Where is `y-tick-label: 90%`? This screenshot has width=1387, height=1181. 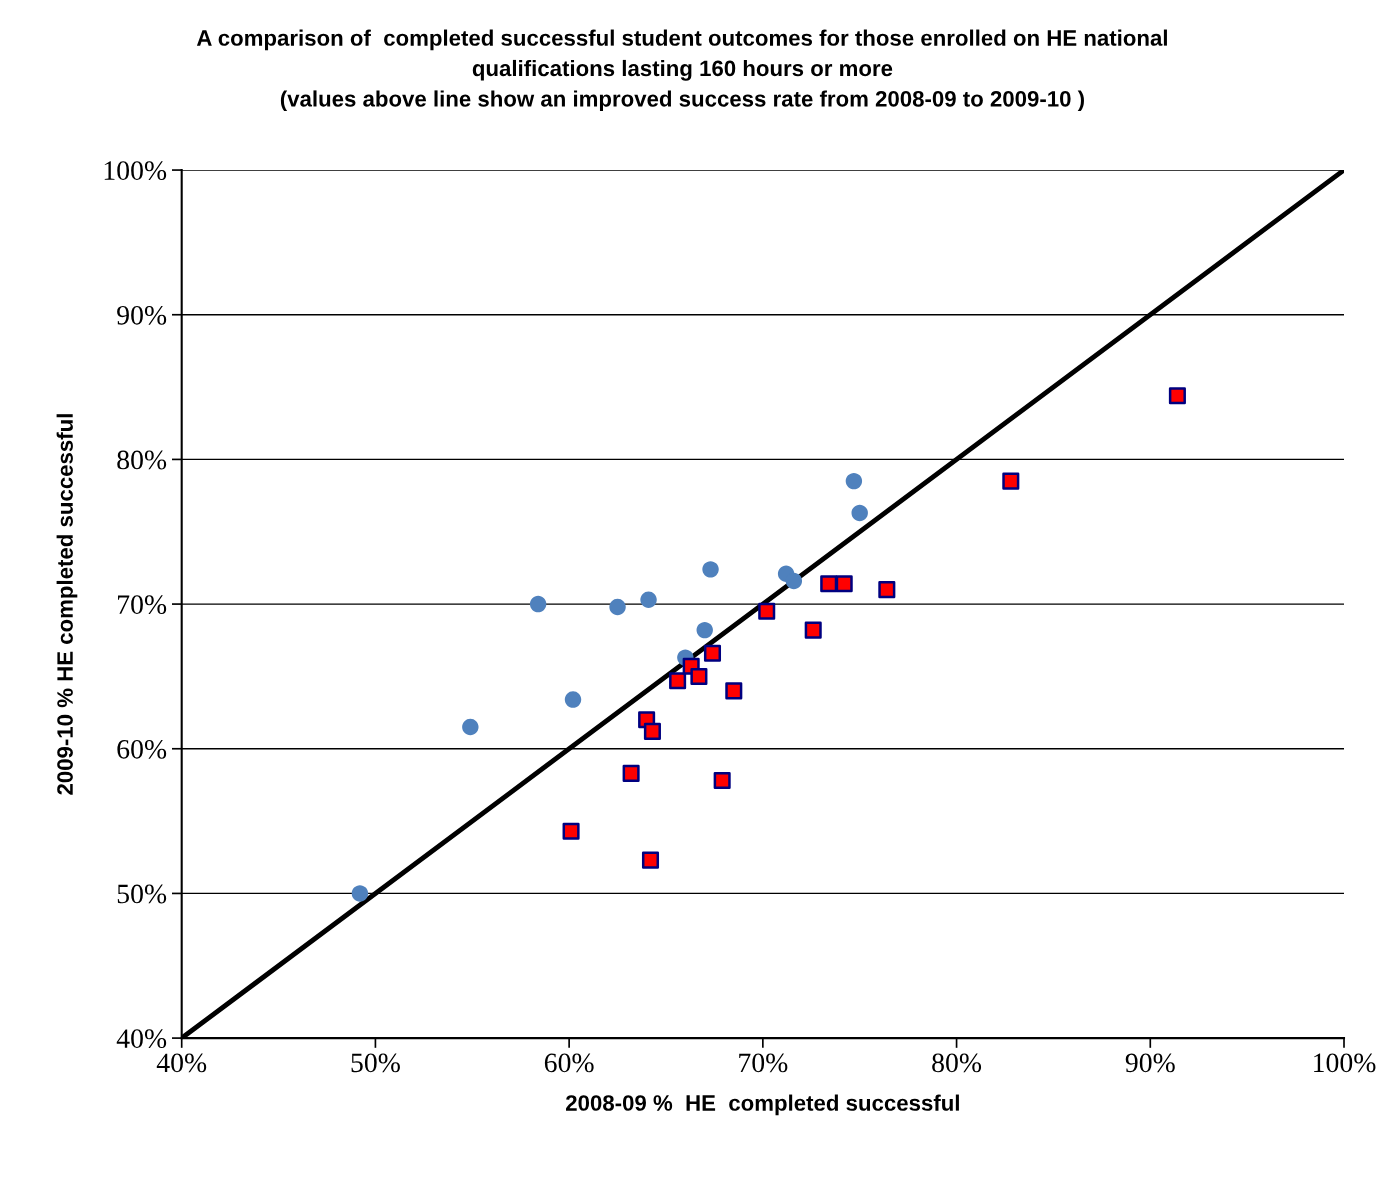 y-tick-label: 90% is located at coordinates (142, 315).